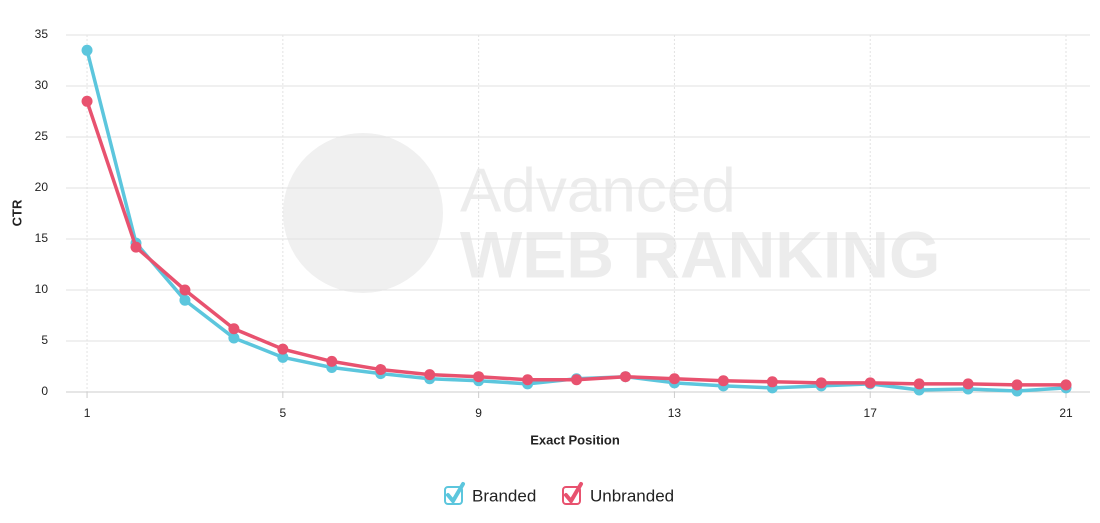  Describe the element at coordinates (44, 340) in the screenshot. I see `y-tick-label: 5` at that location.